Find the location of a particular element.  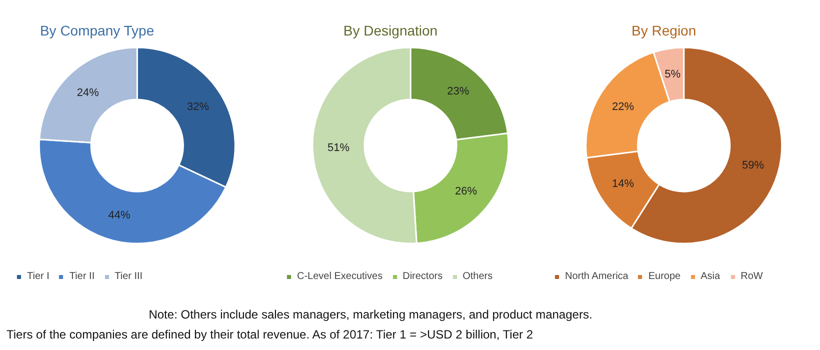

legend-label: North America is located at coordinates (596, 276).